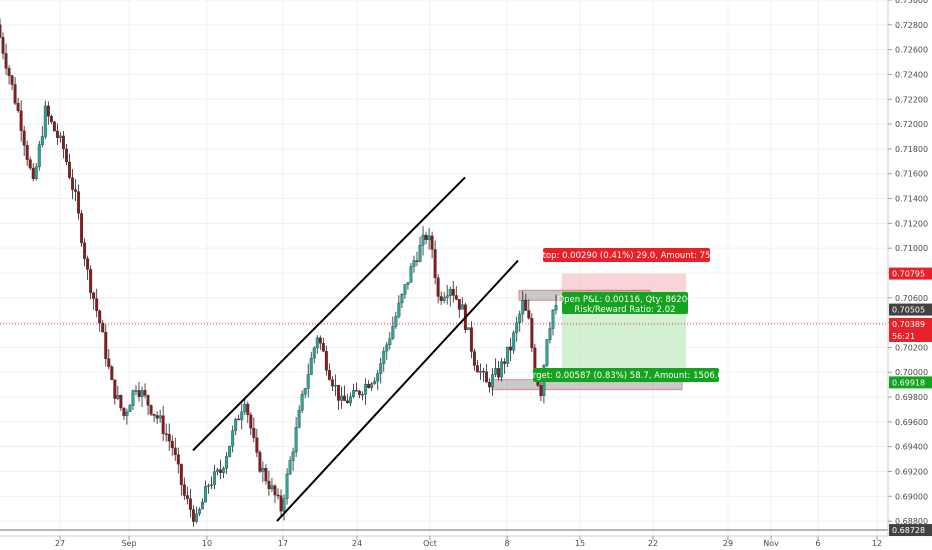 This screenshot has height=550, width=932. What do you see at coordinates (911, 99) in the screenshot?
I see `y-tick-label: 0.72200` at bounding box center [911, 99].